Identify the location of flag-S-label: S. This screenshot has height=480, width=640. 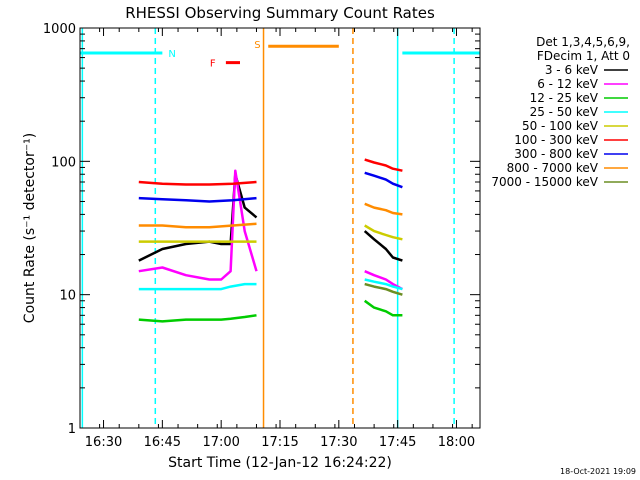
(257, 45).